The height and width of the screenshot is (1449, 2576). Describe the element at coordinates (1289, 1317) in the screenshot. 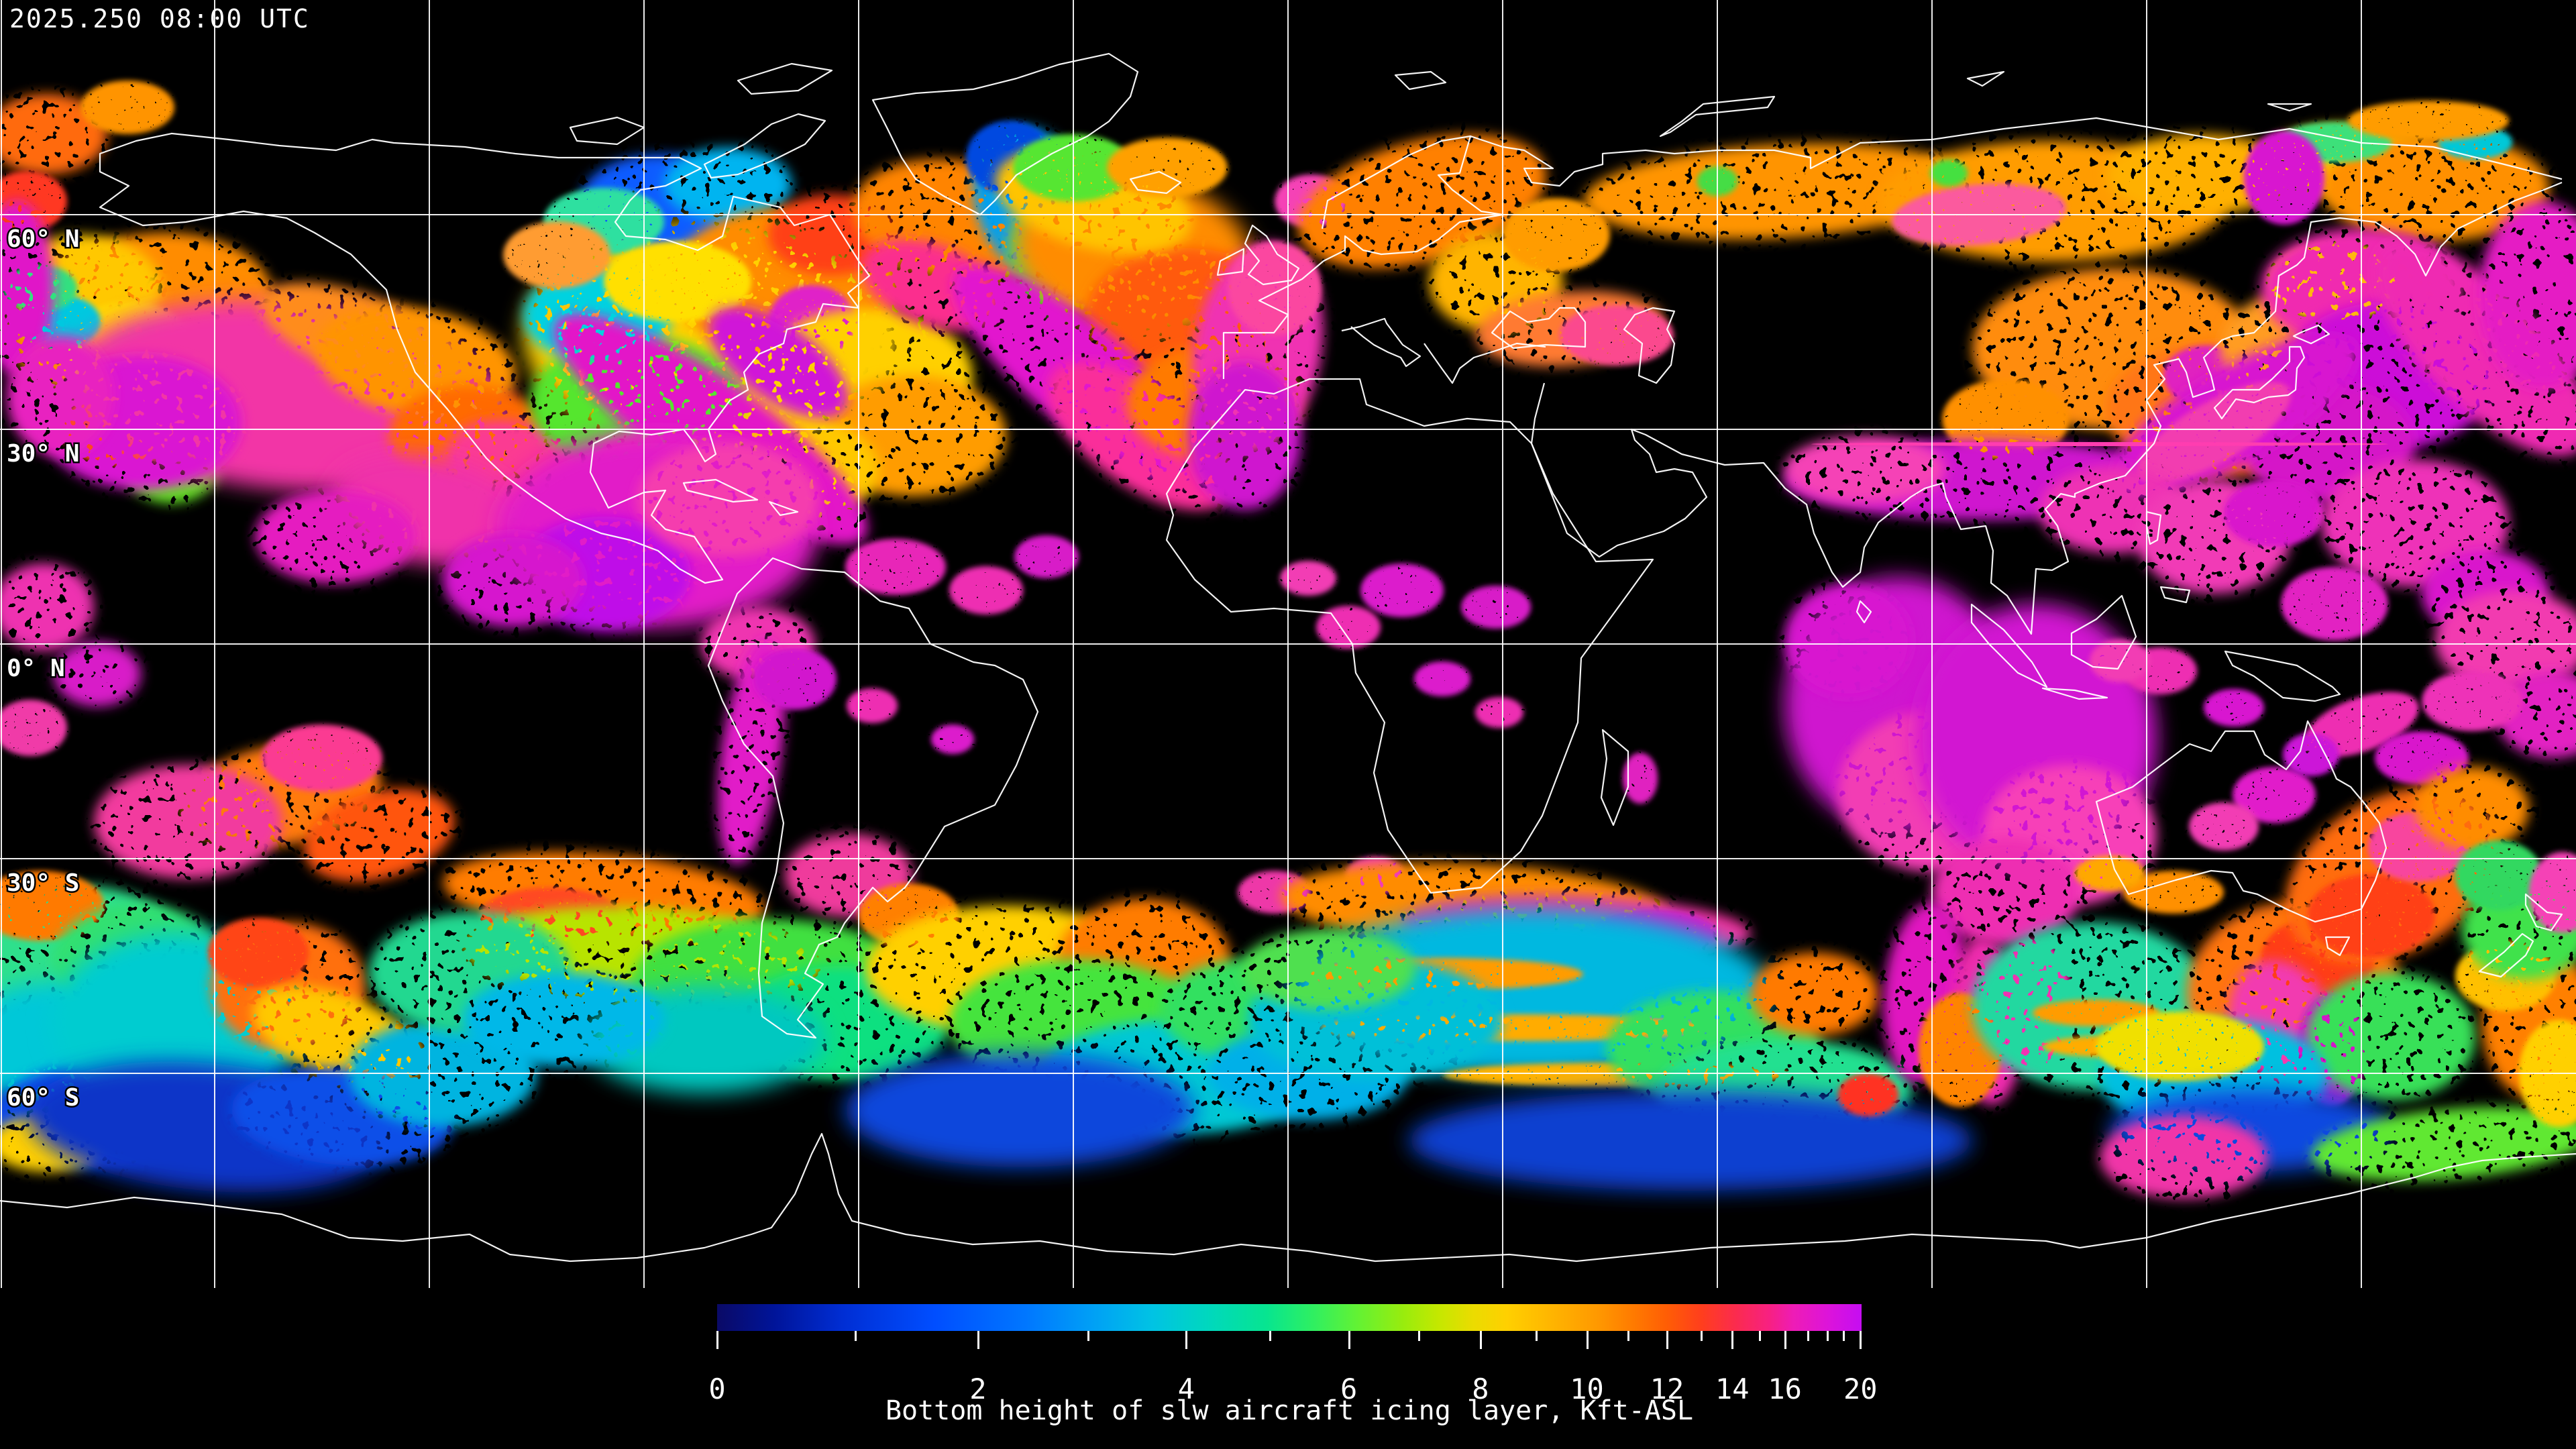

I see `colorbar-gradient` at that location.